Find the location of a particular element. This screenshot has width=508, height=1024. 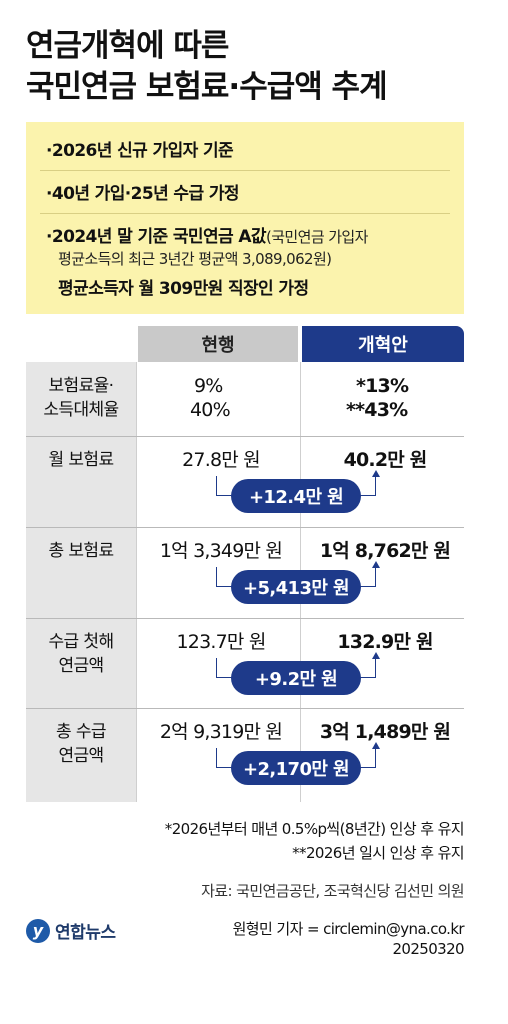

row-label: 총 보험료 is located at coordinates (81, 551).